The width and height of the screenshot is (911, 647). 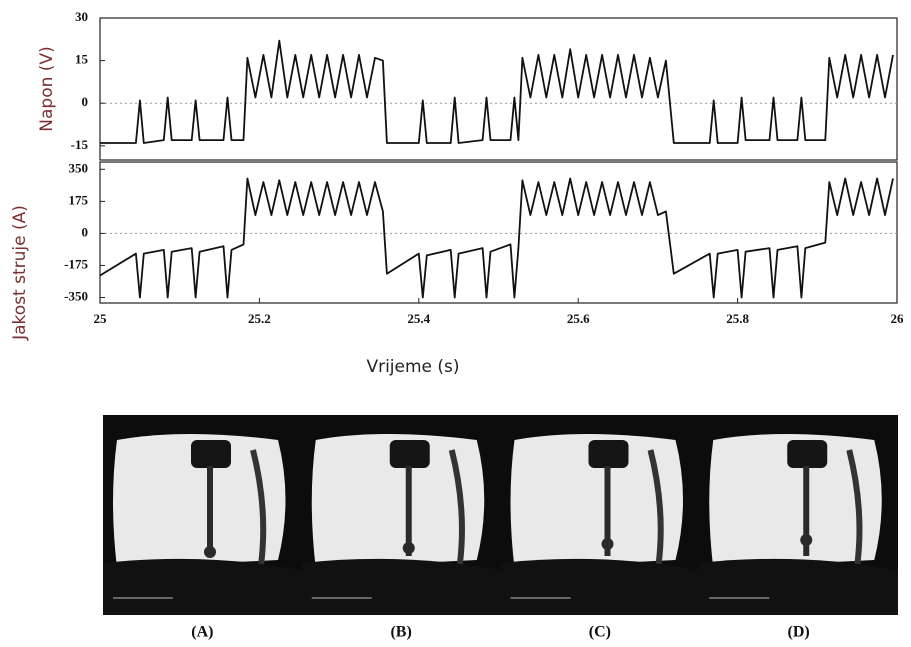 What do you see at coordinates (82, 59) in the screenshot?
I see `y-tick-label: 15` at bounding box center [82, 59].